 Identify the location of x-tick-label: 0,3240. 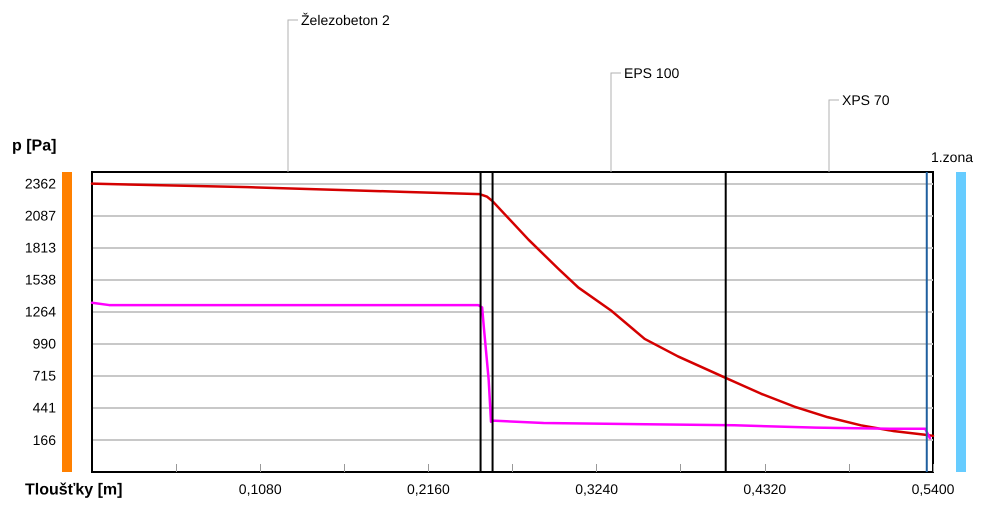
(596, 489).